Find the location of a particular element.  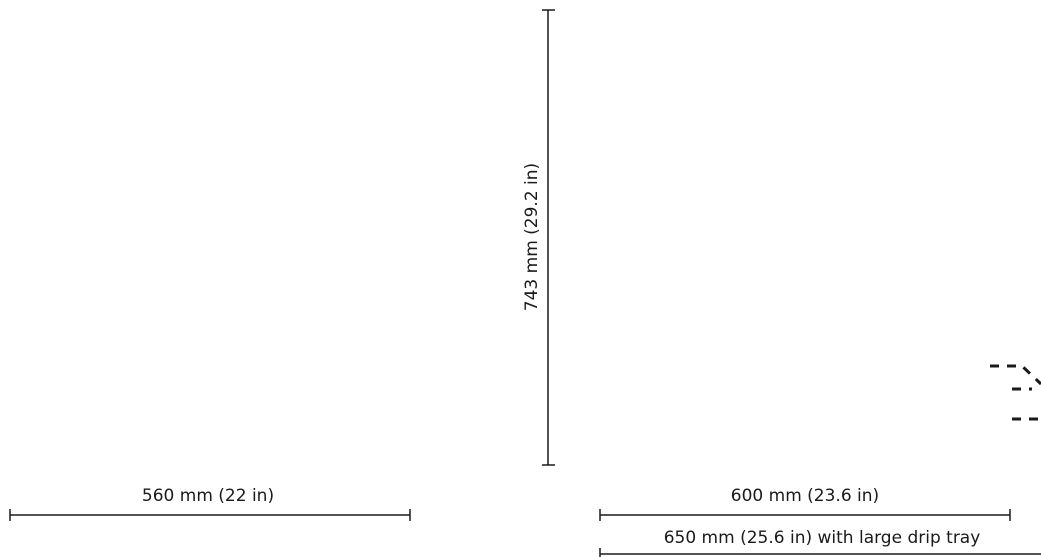

width-dimension: 560 mm (22 in) is located at coordinates (210, 503).